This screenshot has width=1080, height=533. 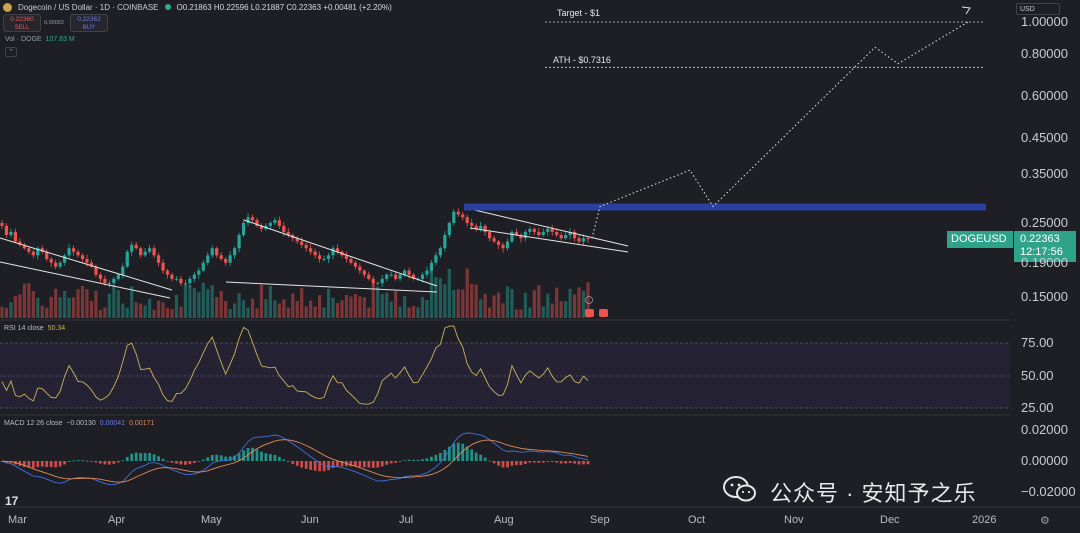 I want to click on sell-button: 0.22360 SELL, so click(x=22, y=23).